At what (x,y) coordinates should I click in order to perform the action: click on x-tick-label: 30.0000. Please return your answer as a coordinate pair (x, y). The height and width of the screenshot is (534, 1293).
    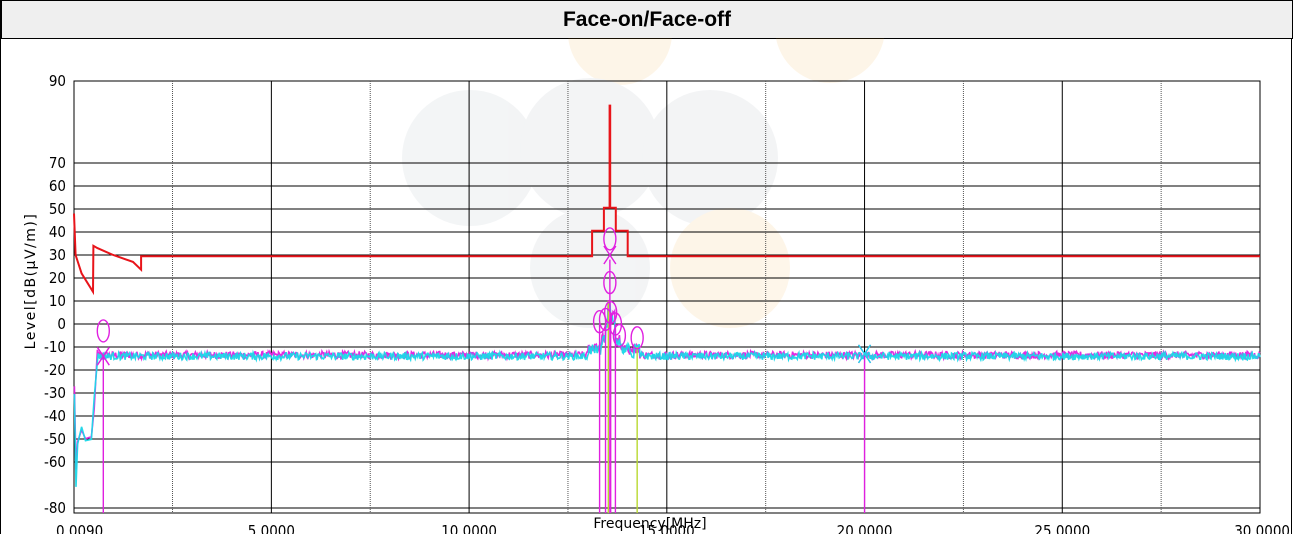
    Looking at the image, I should click on (1262, 528).